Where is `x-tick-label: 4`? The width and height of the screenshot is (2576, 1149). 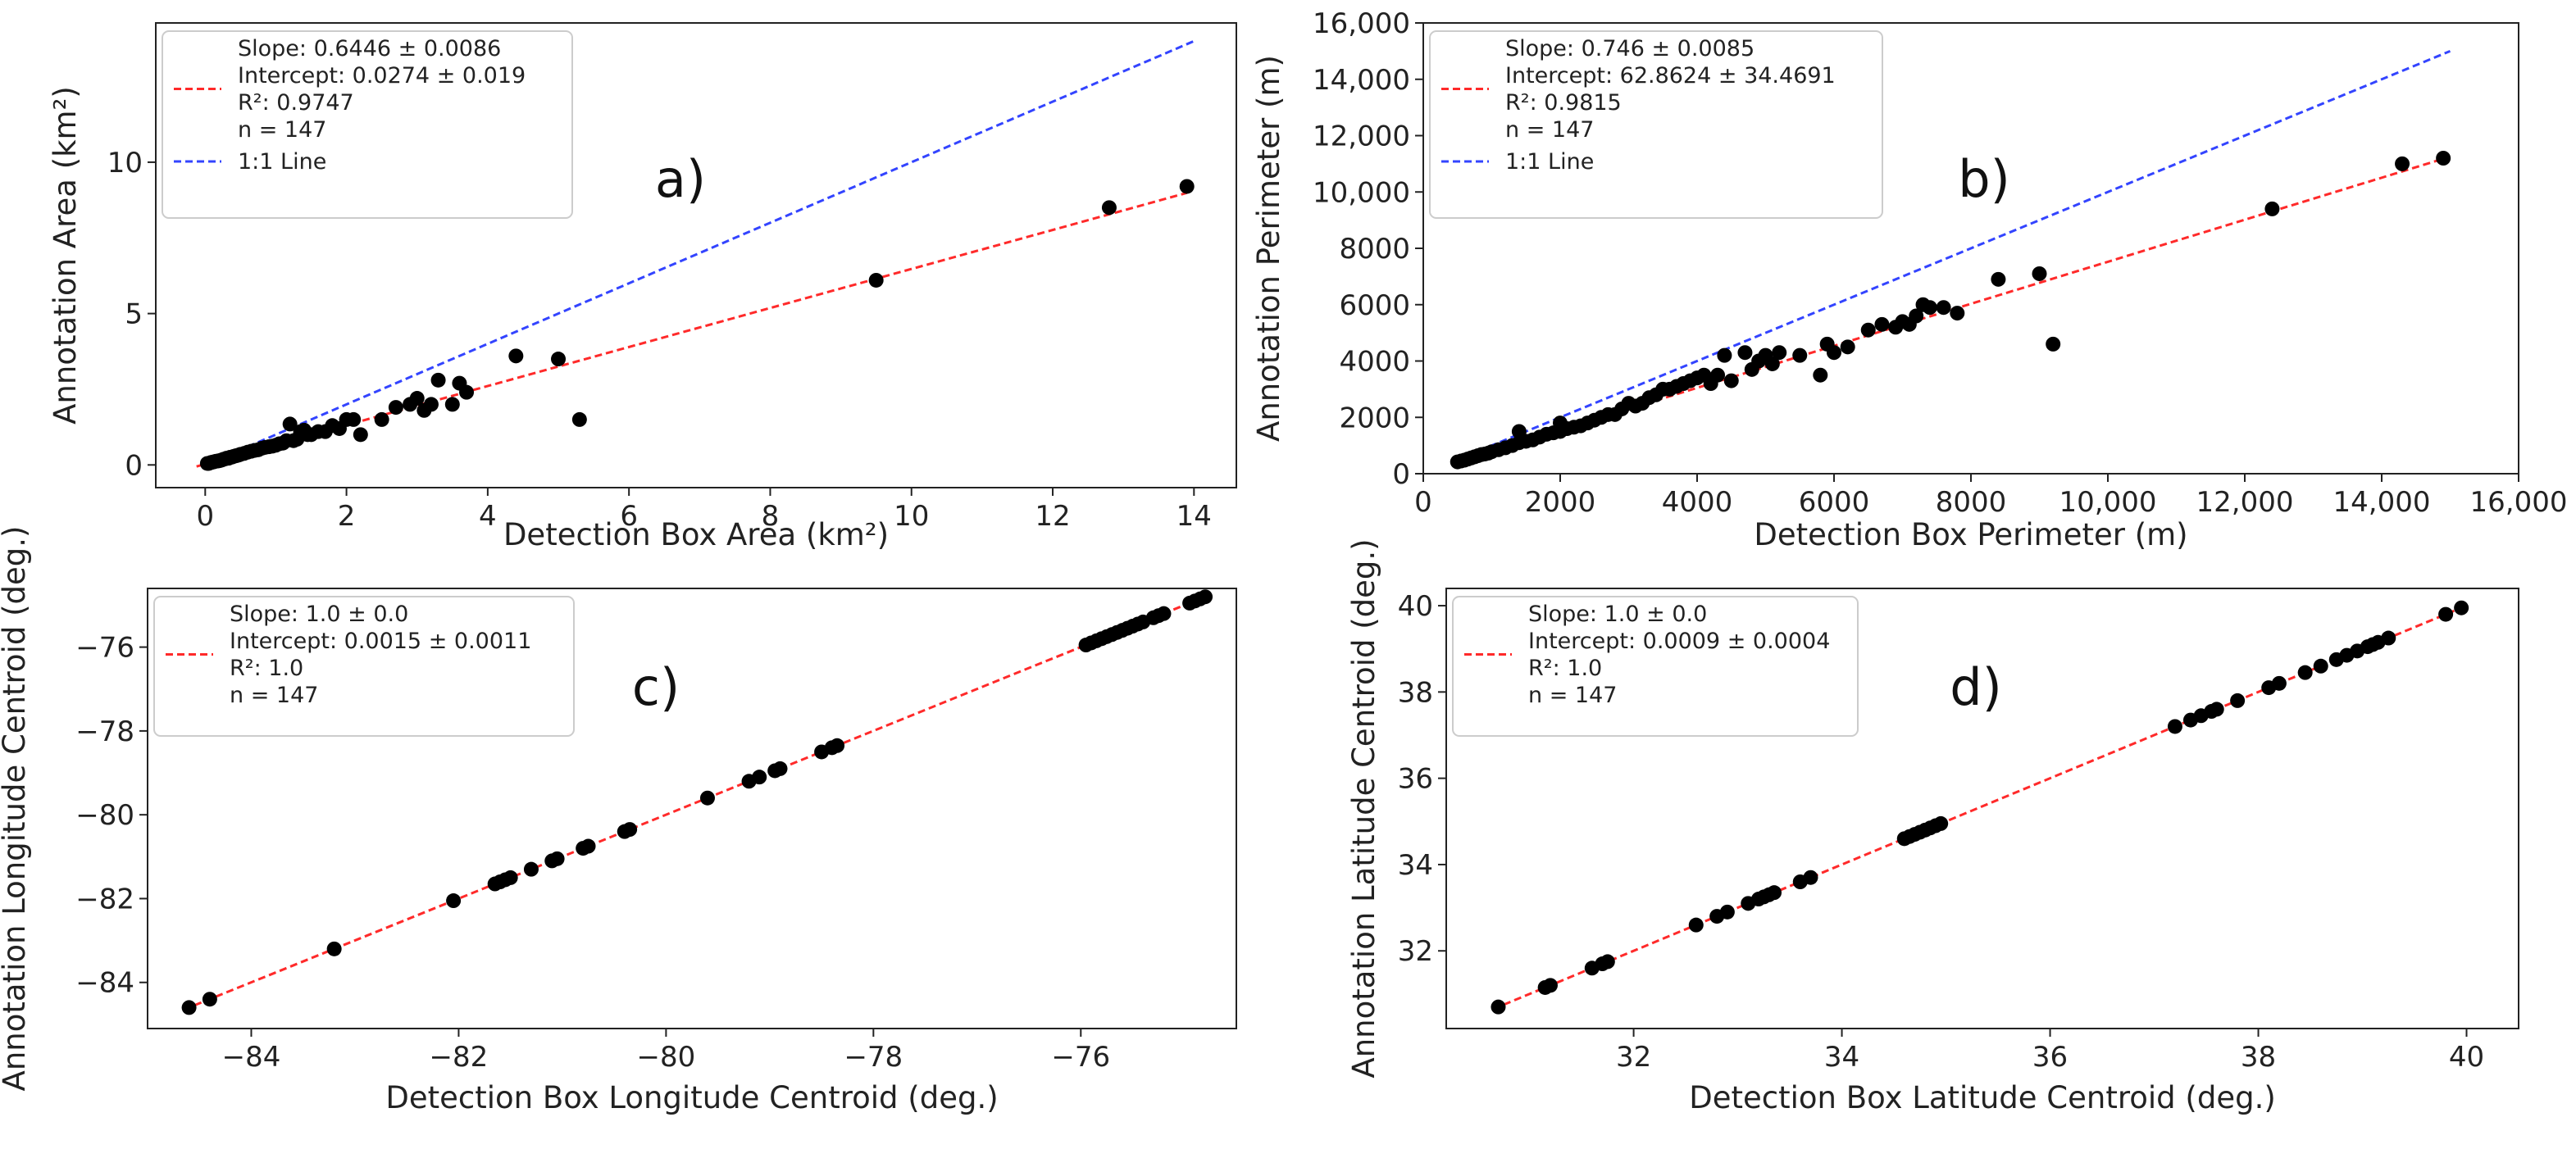
x-tick-label: 4 is located at coordinates (488, 516).